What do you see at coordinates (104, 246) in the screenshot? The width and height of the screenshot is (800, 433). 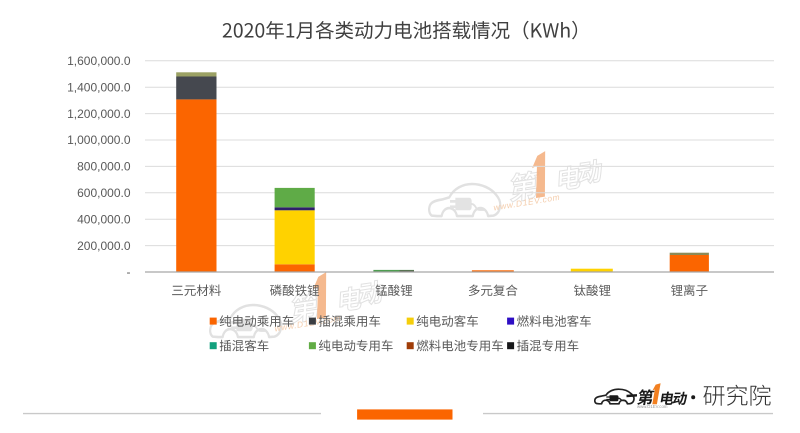 I see `svg-text: 200,000.0` at bounding box center [104, 246].